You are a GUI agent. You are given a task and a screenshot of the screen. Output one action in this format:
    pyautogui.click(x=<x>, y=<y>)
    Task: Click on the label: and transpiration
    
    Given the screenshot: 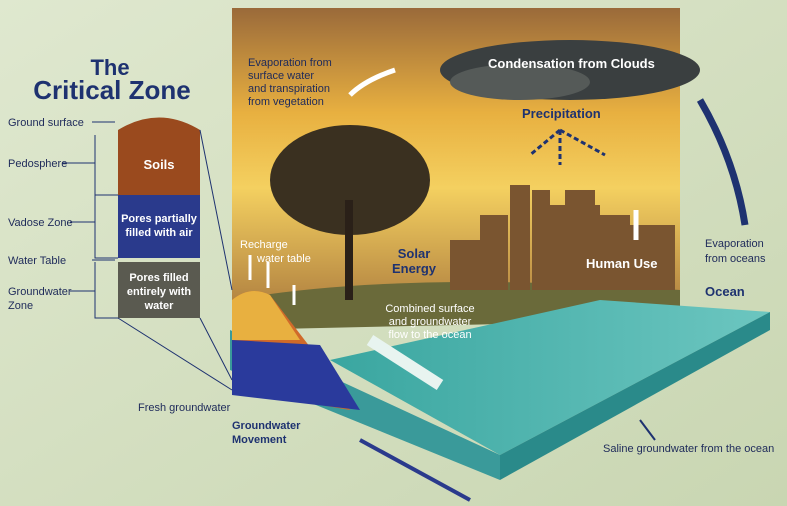 What is the action you would take?
    pyautogui.click(x=289, y=89)
    